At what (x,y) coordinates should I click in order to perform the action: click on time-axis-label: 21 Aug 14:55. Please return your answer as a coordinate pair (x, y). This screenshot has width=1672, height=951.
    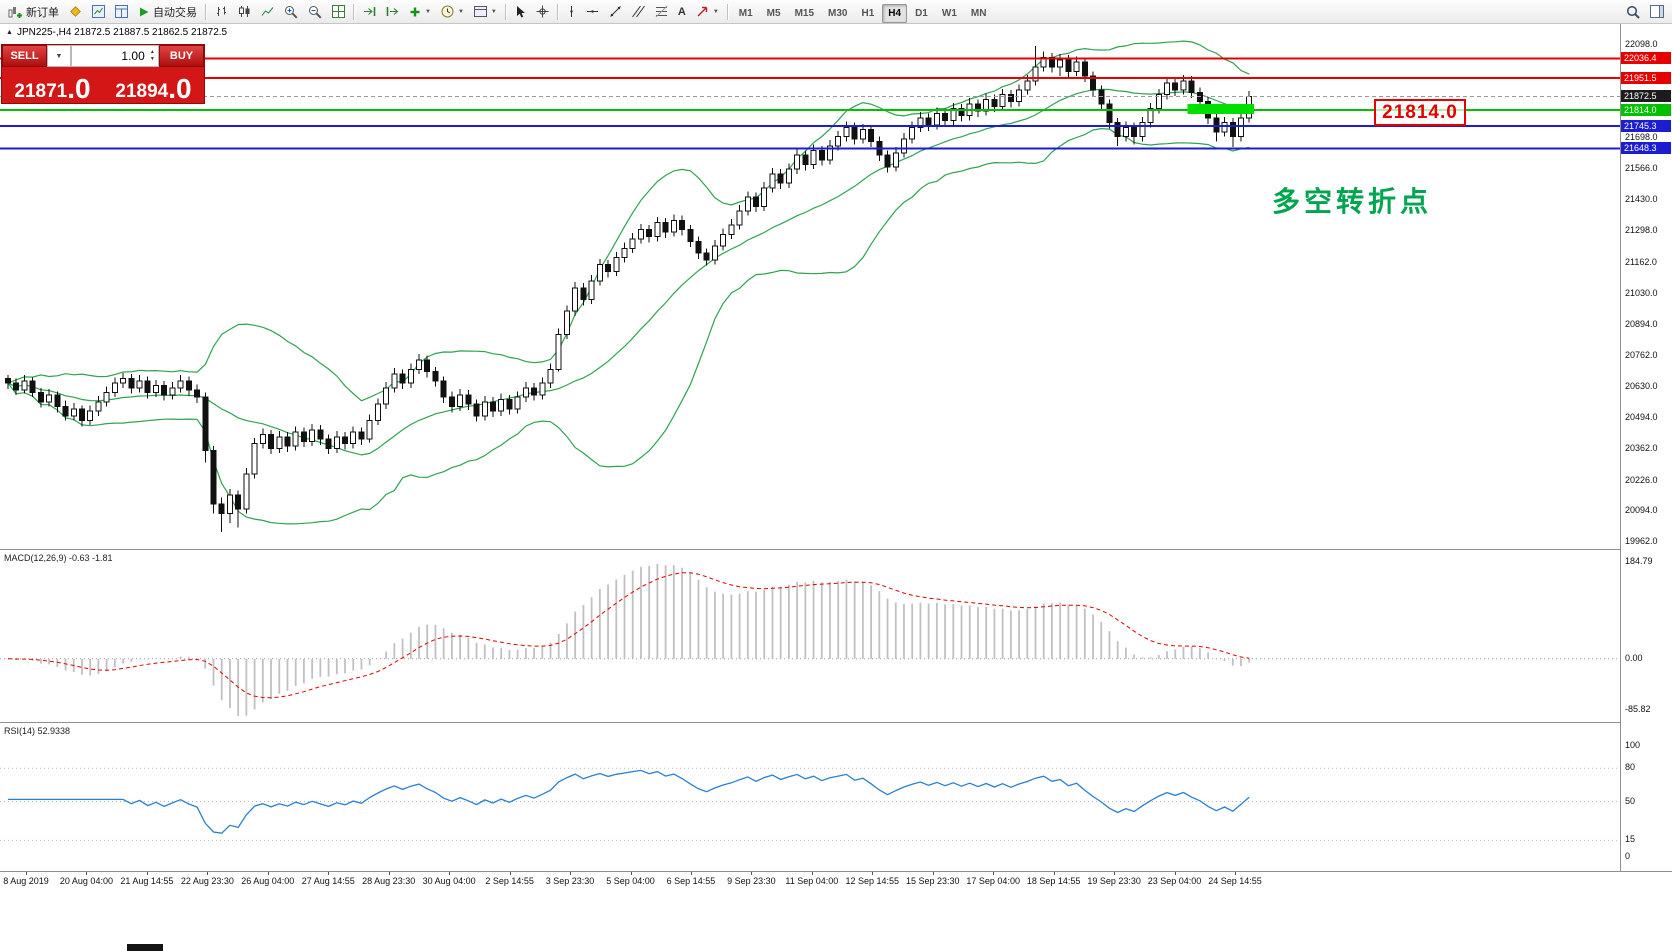
    Looking at the image, I should click on (147, 881).